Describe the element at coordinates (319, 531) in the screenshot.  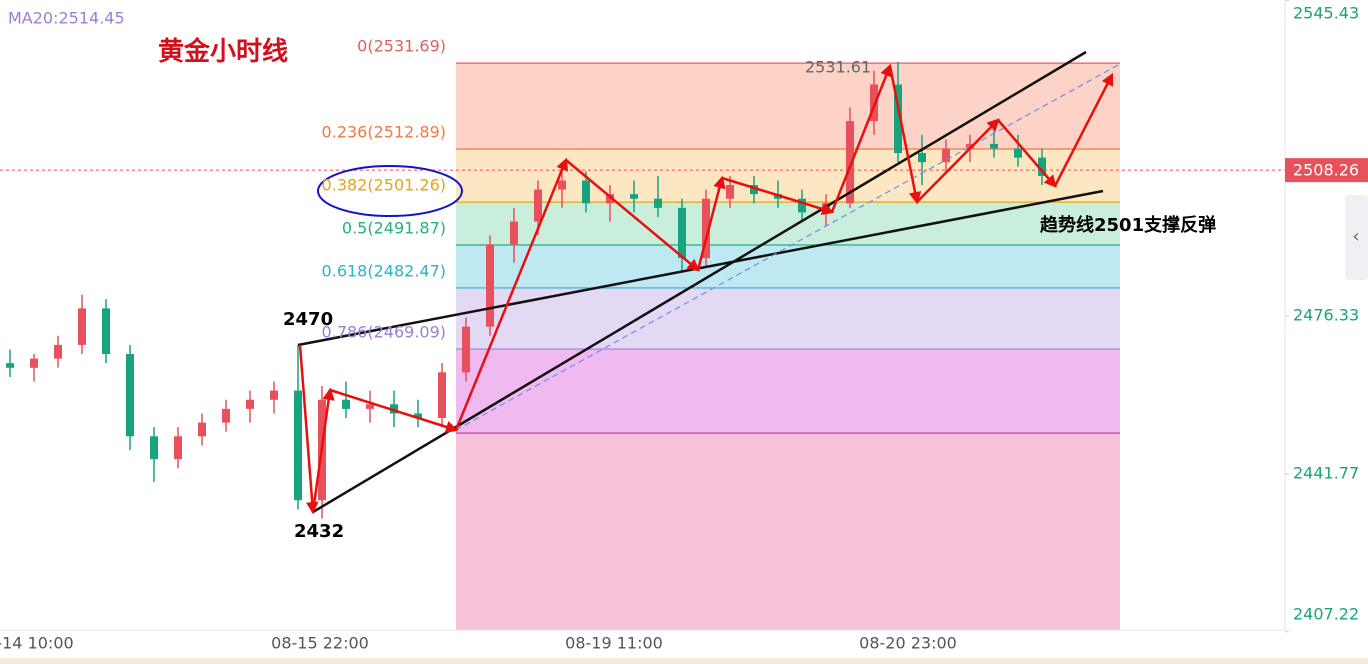
I see `annotation: 2432` at that location.